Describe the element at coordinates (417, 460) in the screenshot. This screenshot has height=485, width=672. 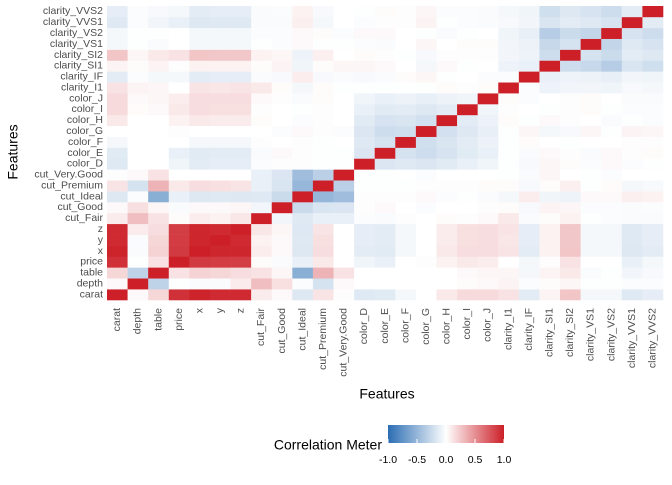
I see `colorbar-tick-label: -0.5` at that location.